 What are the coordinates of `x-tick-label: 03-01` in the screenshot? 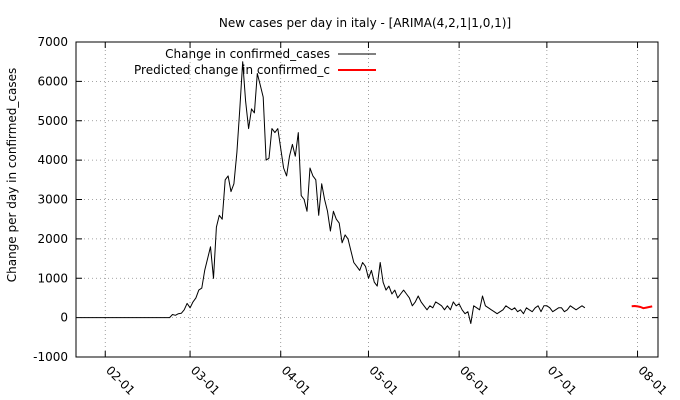 It's located at (205, 380).